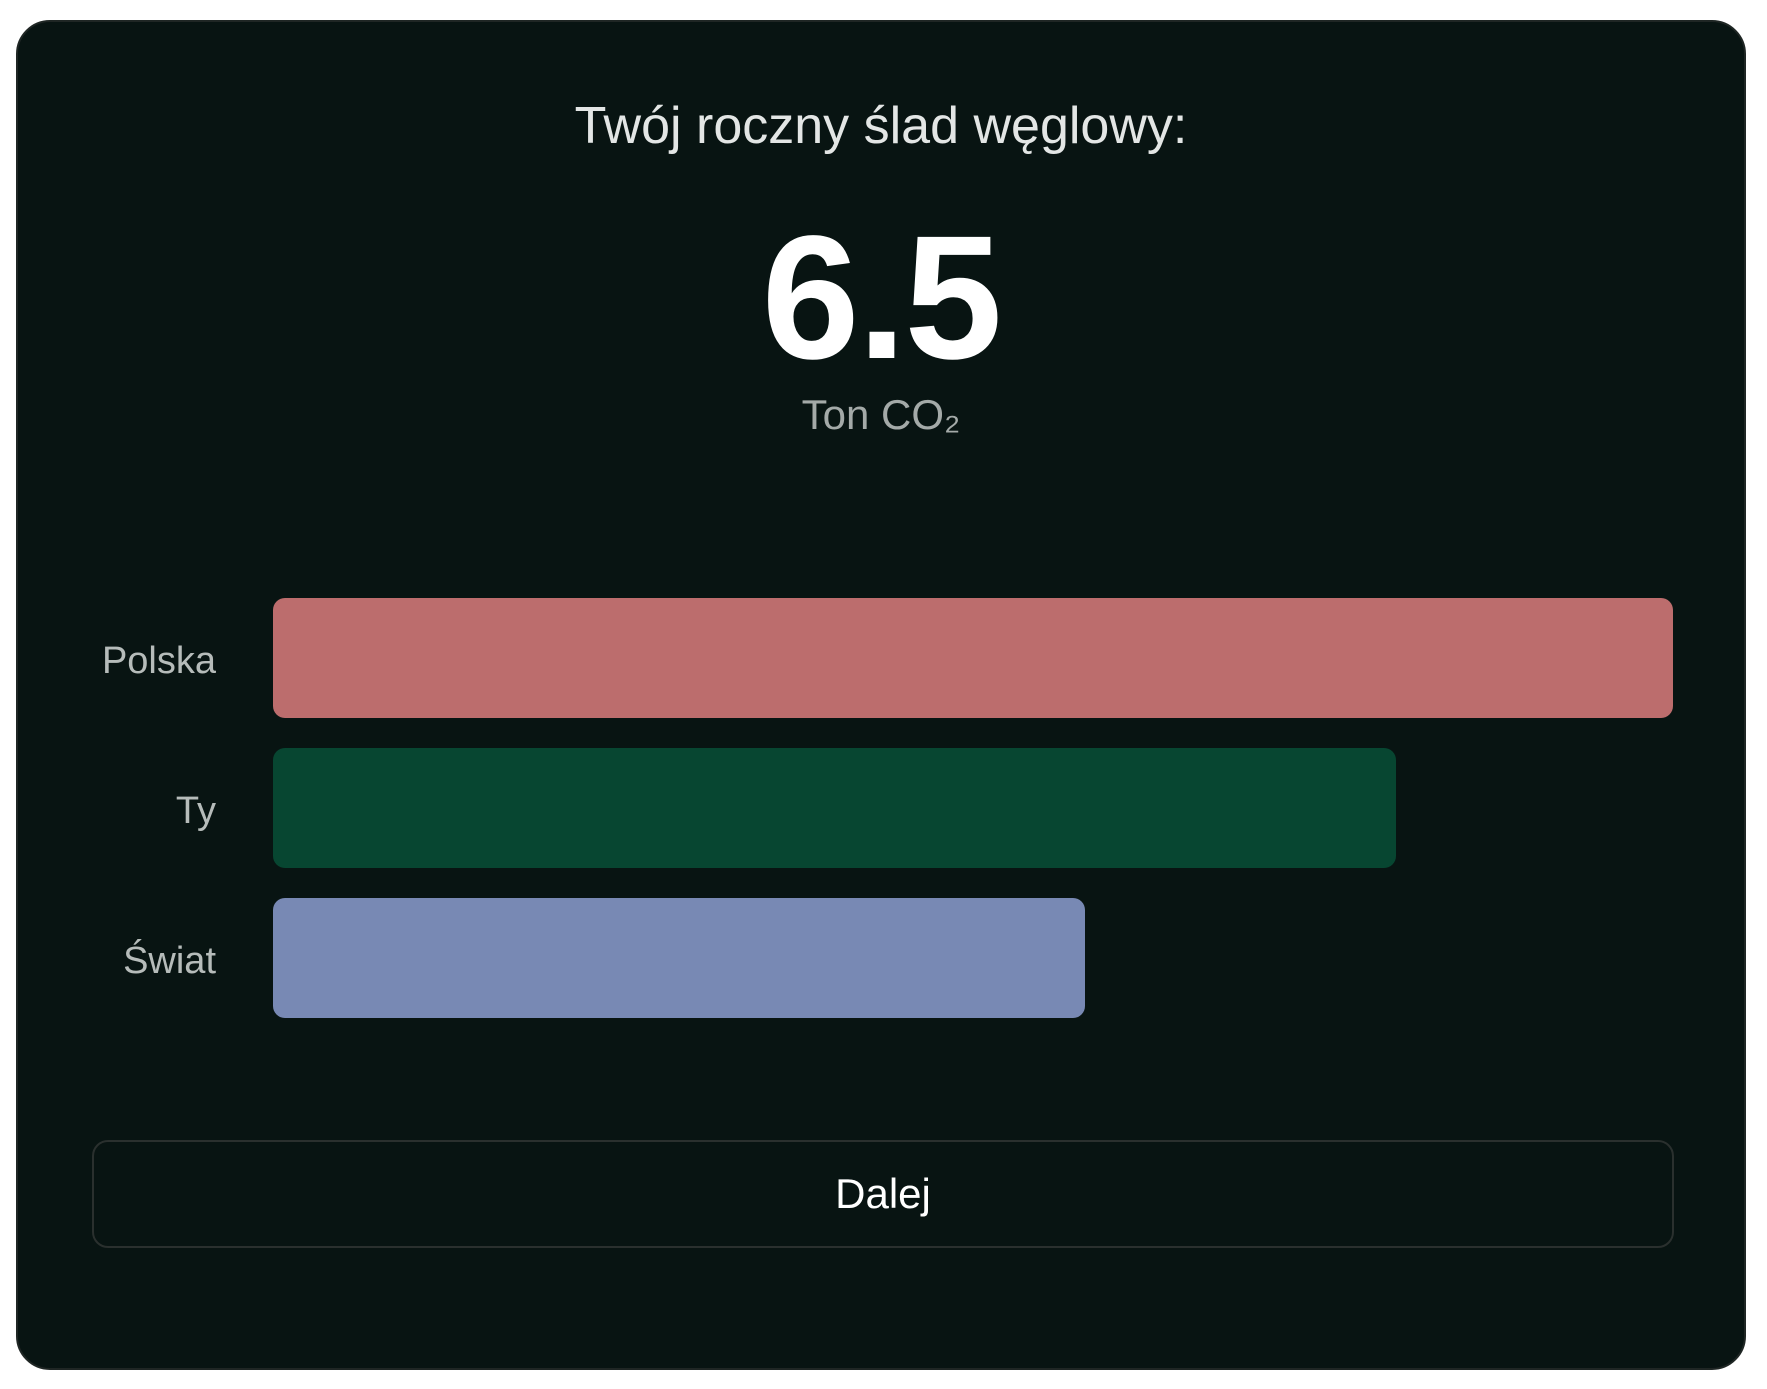 The image size is (1767, 1389). Describe the element at coordinates (158, 661) in the screenshot. I see `bar-label-polska: Polska` at that location.